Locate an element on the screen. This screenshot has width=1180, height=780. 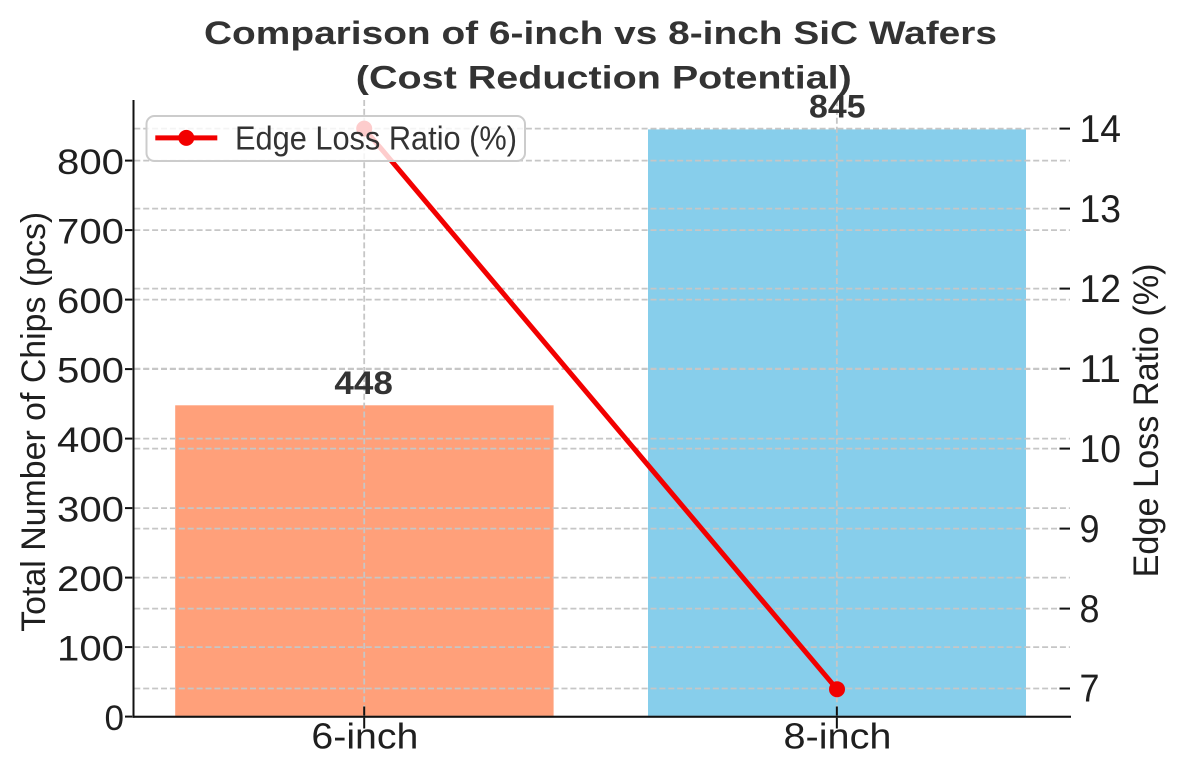
svg-text: (Cost Reduction Potential) is located at coordinates (604, 78).